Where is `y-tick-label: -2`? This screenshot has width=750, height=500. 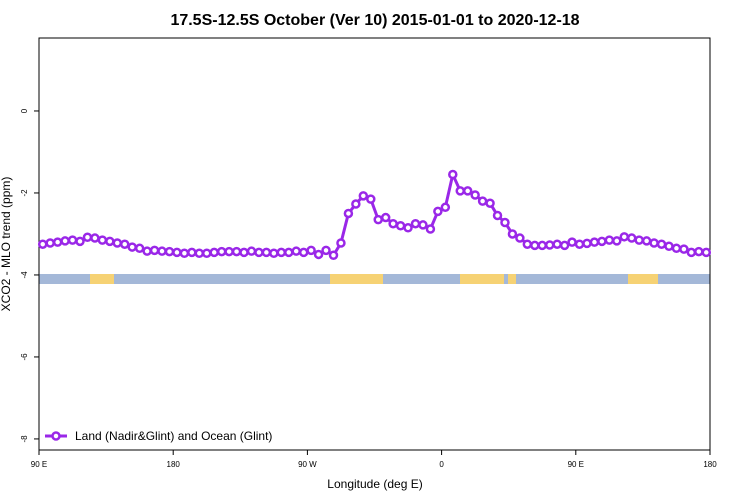 y-tick-label: -2 is located at coordinates (24, 193).